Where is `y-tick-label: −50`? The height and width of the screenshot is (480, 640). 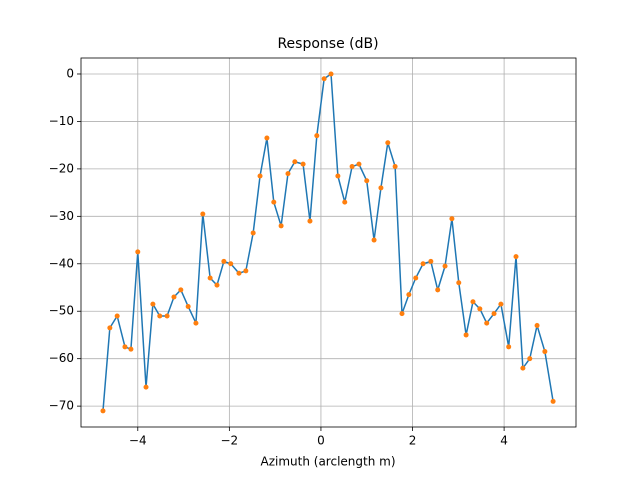
y-tick-label: −50 is located at coordinates (61, 311).